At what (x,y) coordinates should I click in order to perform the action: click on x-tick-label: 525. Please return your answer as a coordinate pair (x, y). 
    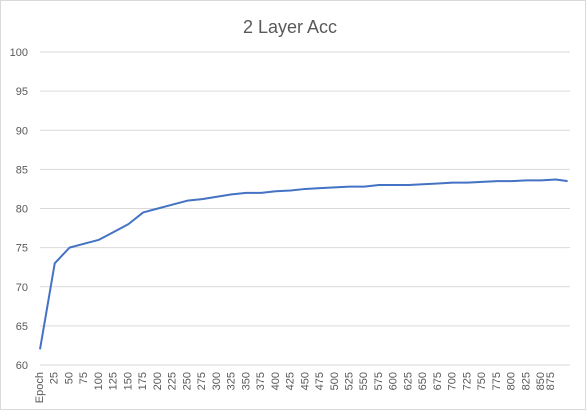
    Looking at the image, I should click on (350, 381).